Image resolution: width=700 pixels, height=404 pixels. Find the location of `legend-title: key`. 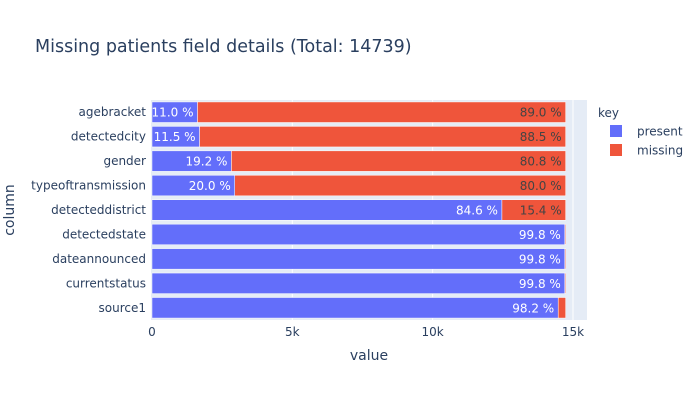

legend-title: key is located at coordinates (608, 113).